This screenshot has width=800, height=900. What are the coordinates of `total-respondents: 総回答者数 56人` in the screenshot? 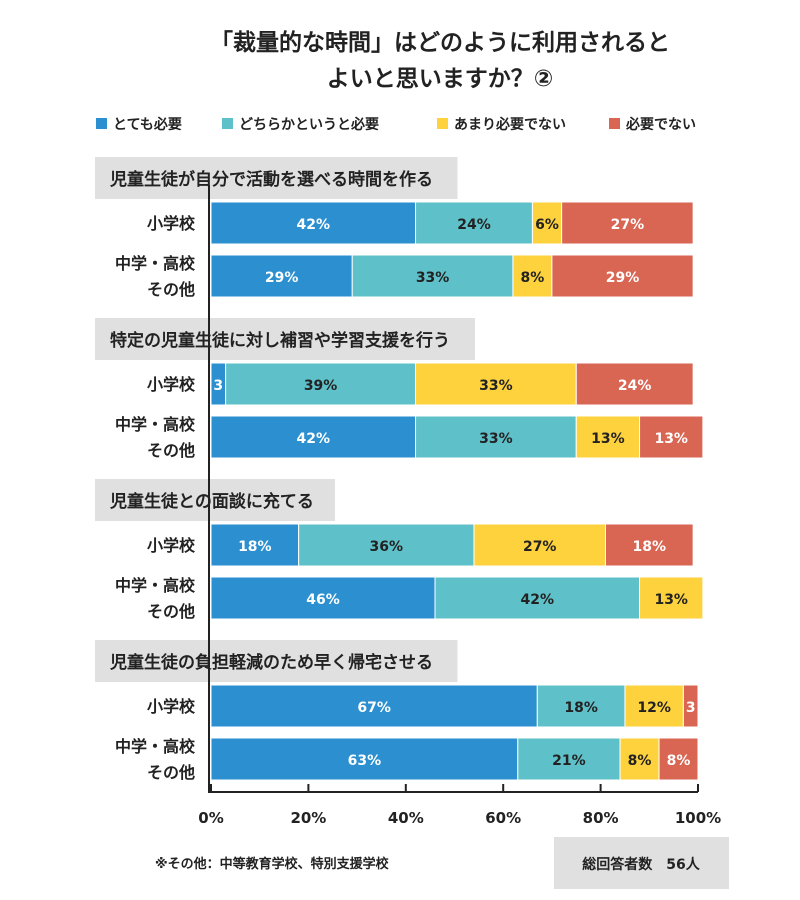 It's located at (641, 864).